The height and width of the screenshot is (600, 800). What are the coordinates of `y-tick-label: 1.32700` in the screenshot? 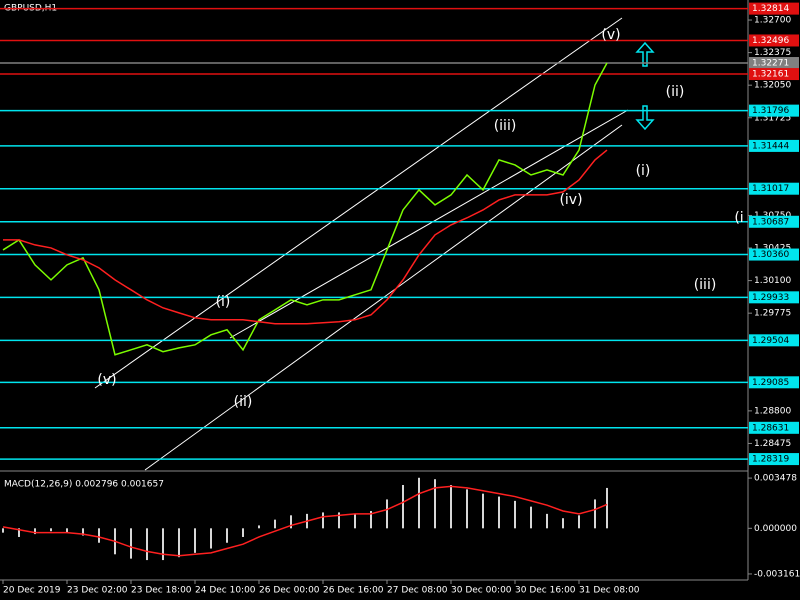 It's located at (772, 21).